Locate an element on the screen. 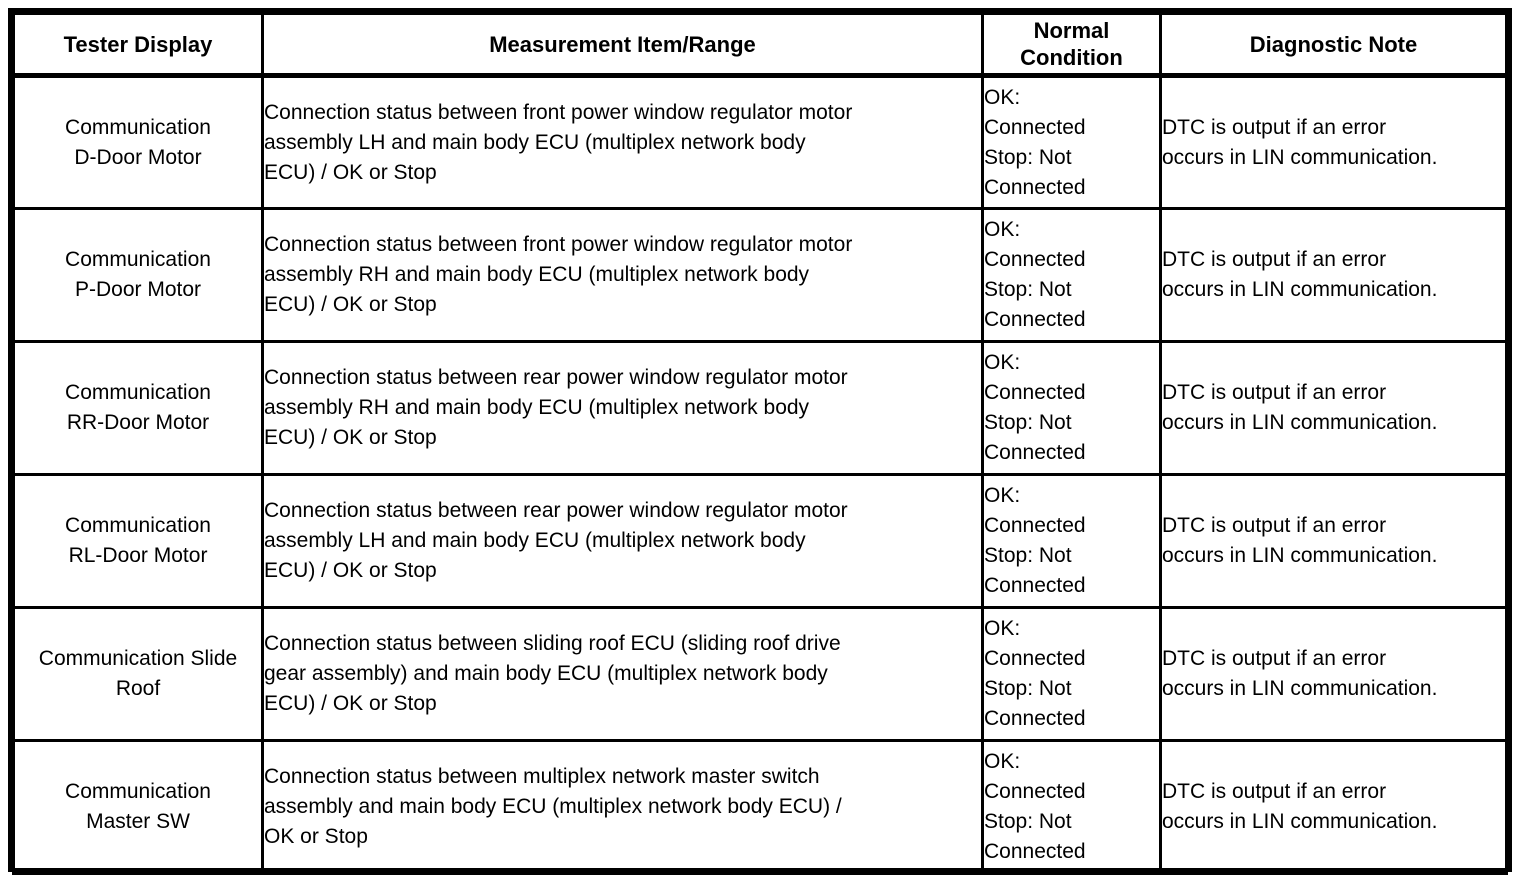 The image size is (1520, 880). col-header-tester-display: Tester Display is located at coordinates (138, 45).